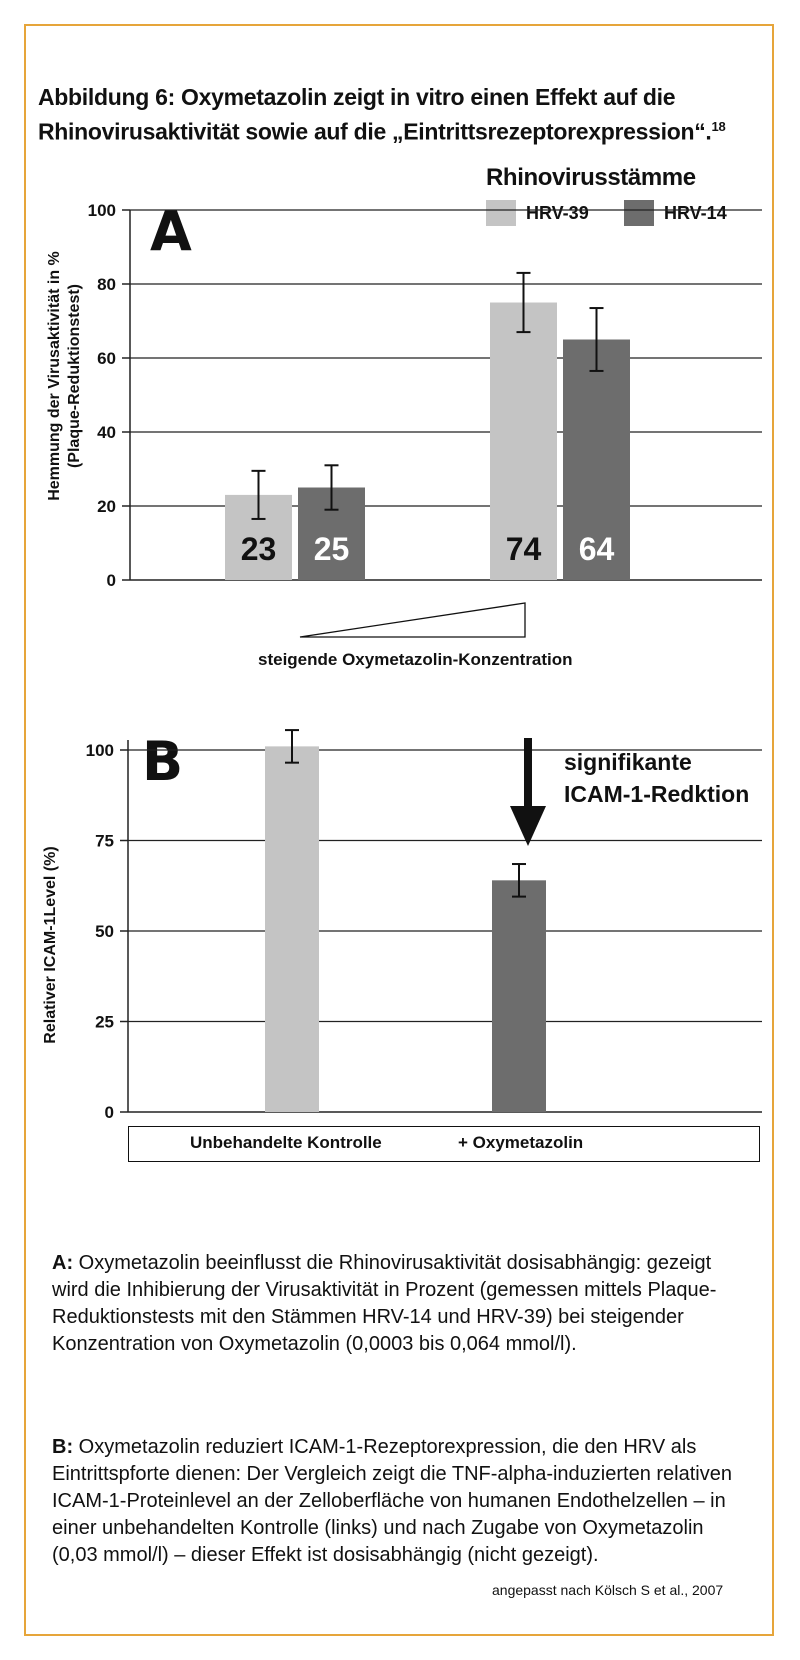 The height and width of the screenshot is (1660, 800). What do you see at coordinates (444, 1144) in the screenshot?
I see `chart-b-category-box` at bounding box center [444, 1144].